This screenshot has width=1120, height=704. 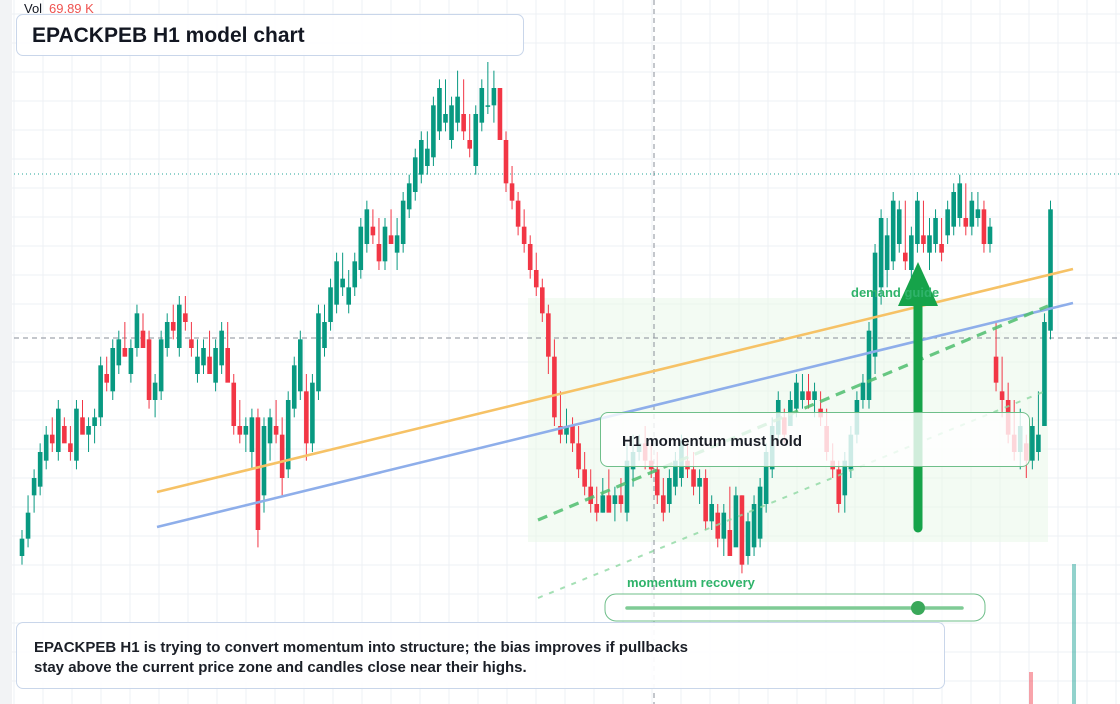 What do you see at coordinates (712, 441) in the screenshot?
I see `callout-text: H1 momentum must hold` at bounding box center [712, 441].